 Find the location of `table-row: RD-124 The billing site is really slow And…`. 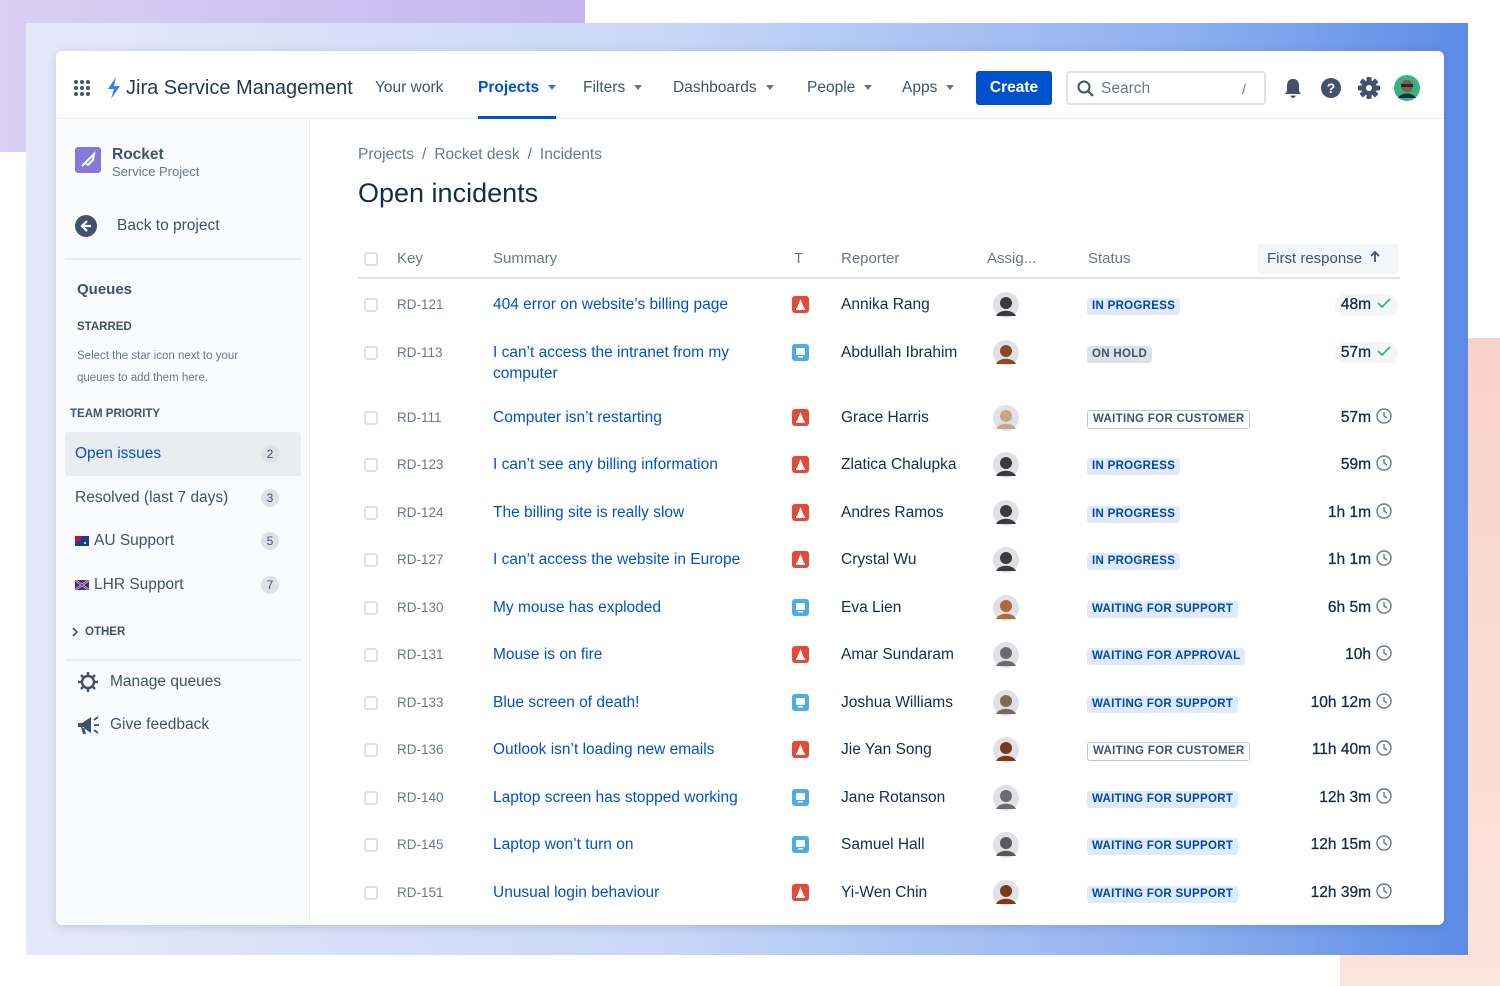

table-row: RD-124 The billing site is really slow And… is located at coordinates (879, 515).